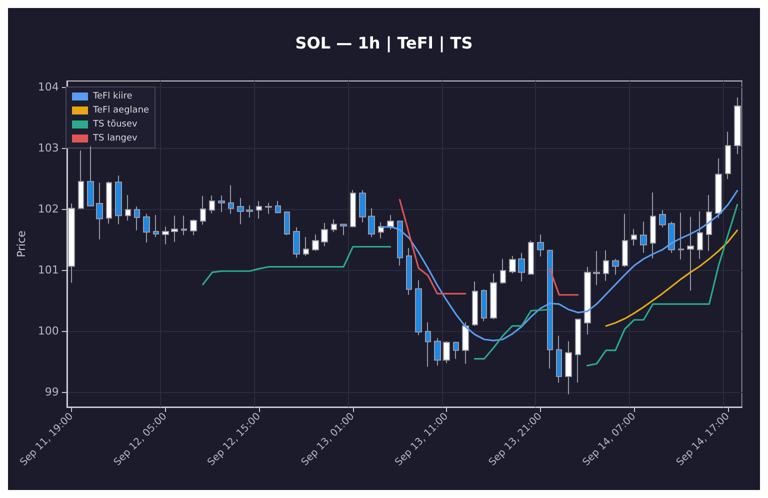 The height and width of the screenshot is (498, 768). I want to click on y-tick-label: 101, so click(48, 269).